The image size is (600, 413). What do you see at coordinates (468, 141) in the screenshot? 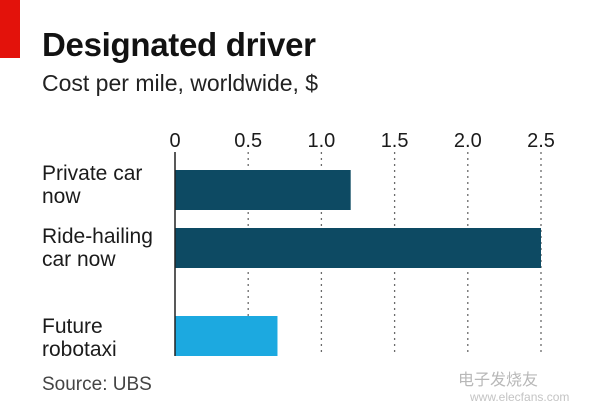
I see `x-tick-label: 2.0` at bounding box center [468, 141].